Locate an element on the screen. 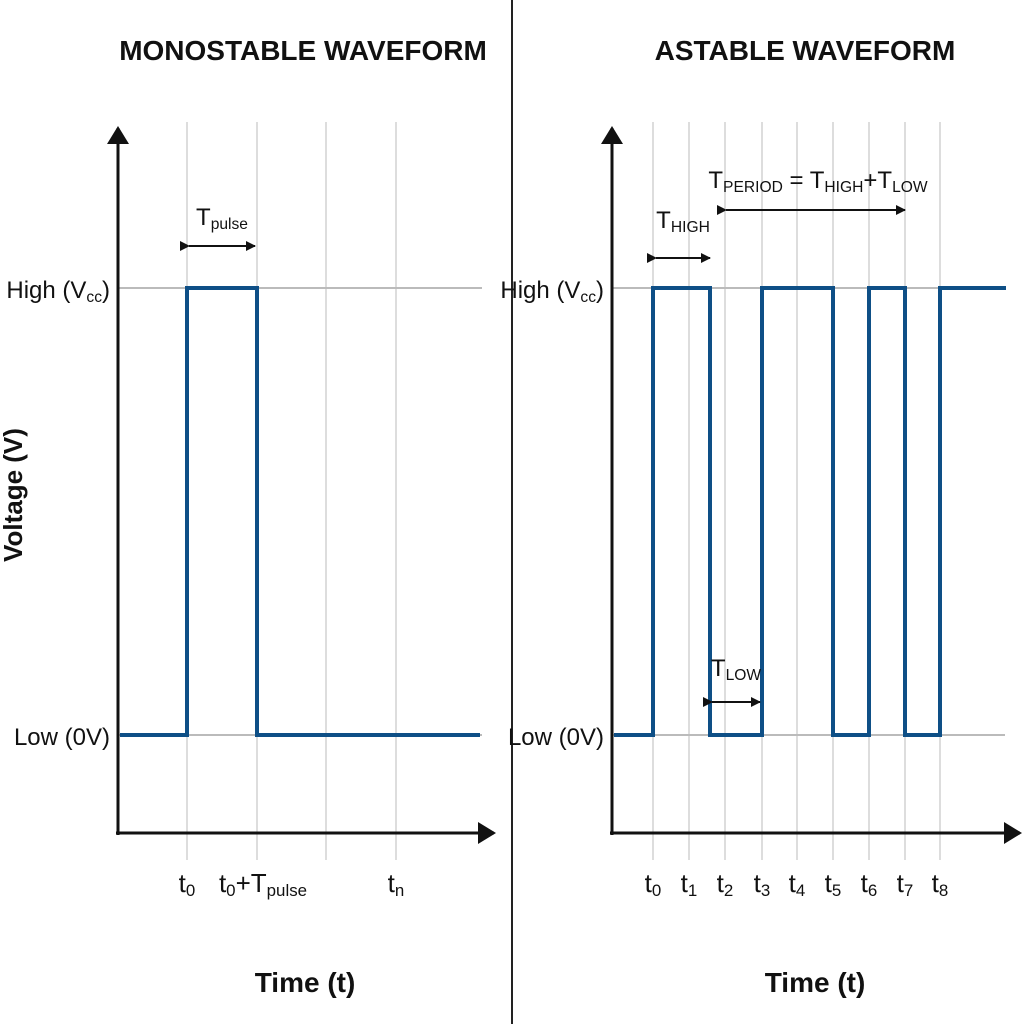 This screenshot has width=1024, height=1024. time-label: t6 is located at coordinates (869, 884).